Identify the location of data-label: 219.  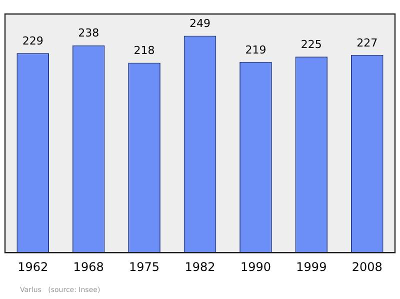
(255, 49).